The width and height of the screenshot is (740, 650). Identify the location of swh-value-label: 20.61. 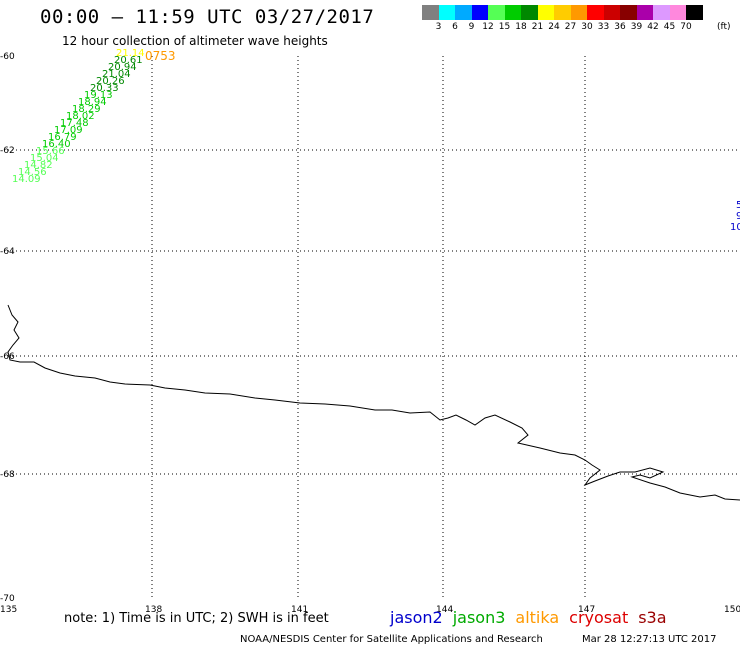
(128, 60).